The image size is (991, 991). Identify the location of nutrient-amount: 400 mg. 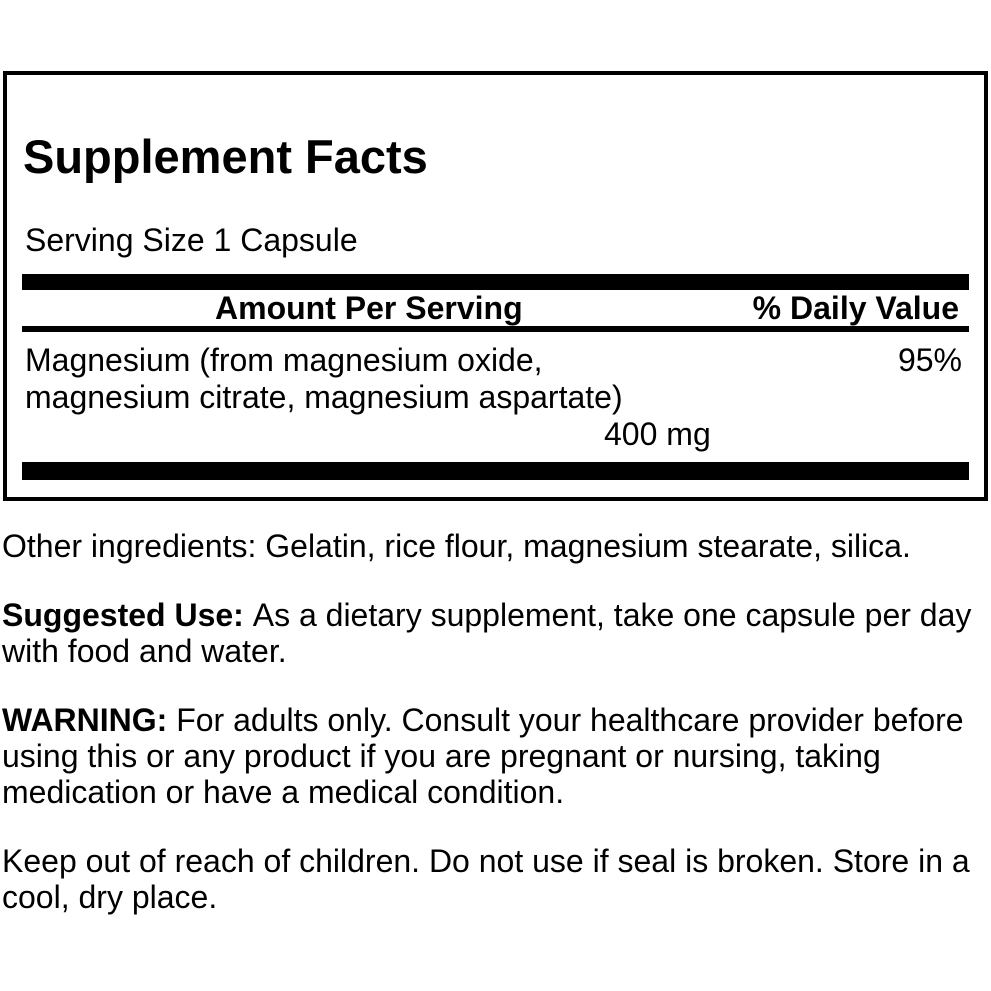
(657, 434).